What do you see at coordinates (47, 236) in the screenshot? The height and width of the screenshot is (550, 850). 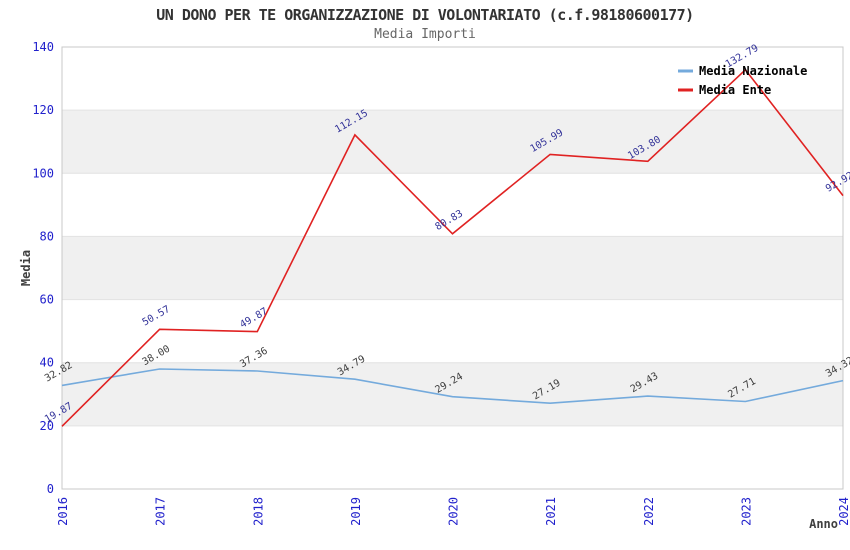 I see `y-tick-label: 80` at bounding box center [47, 236].